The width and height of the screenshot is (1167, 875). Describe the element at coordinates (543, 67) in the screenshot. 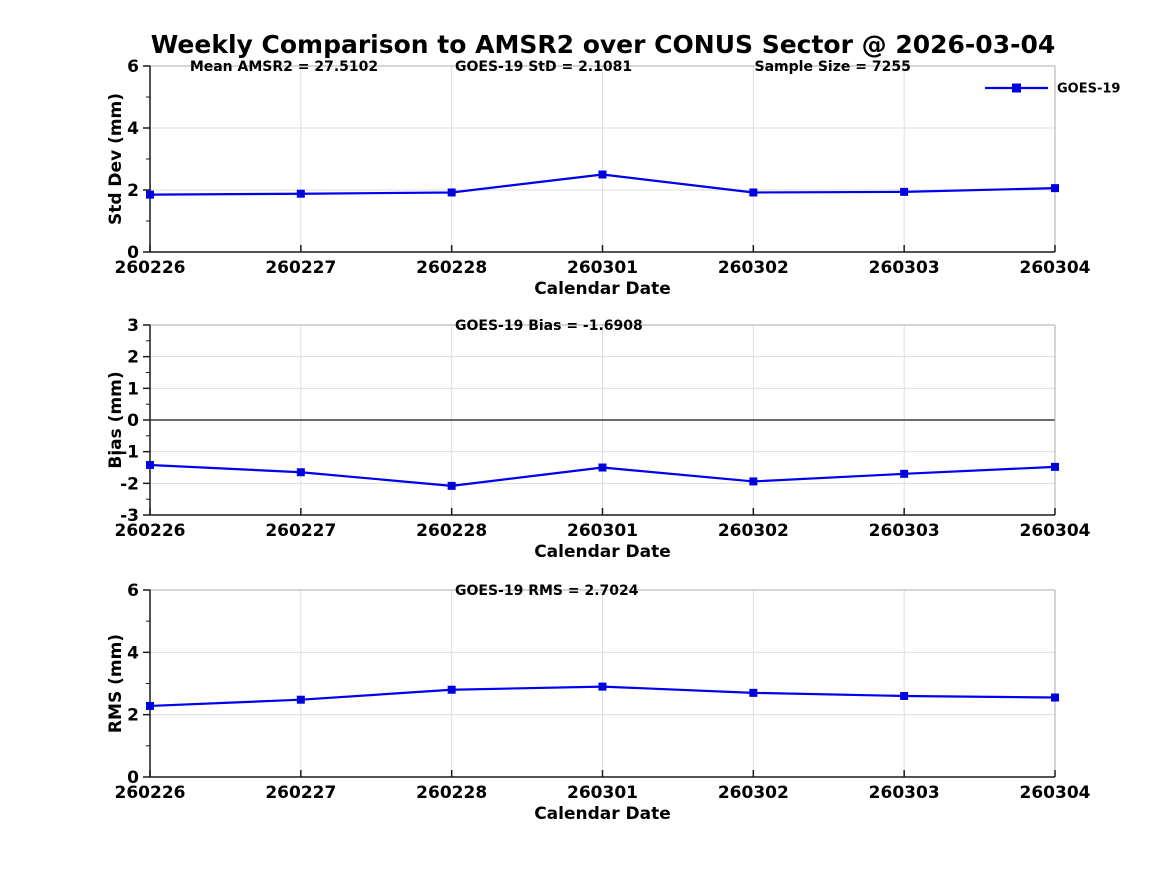

I see `annotation-text: GOES-19 StD = 2.1081` at that location.